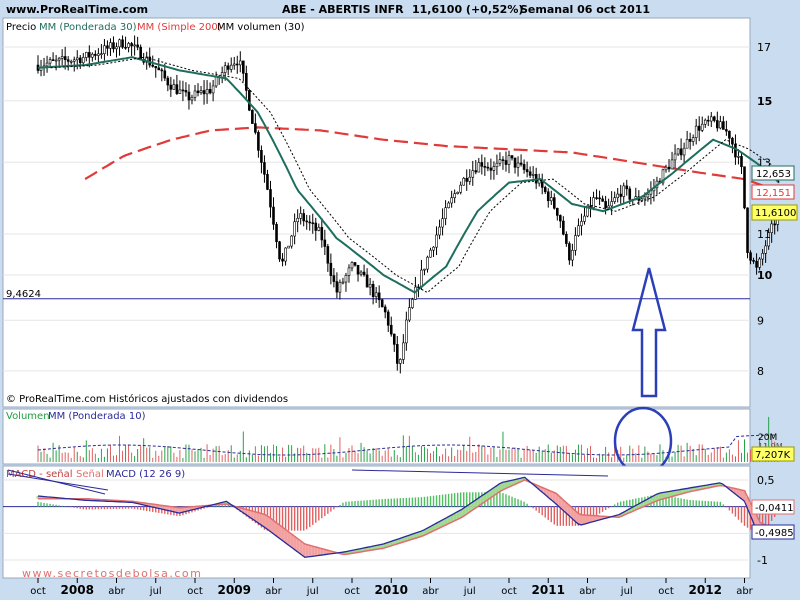 This screenshot has width=800, height=600. I want to click on volume-last-box: 7,207K, so click(773, 454).